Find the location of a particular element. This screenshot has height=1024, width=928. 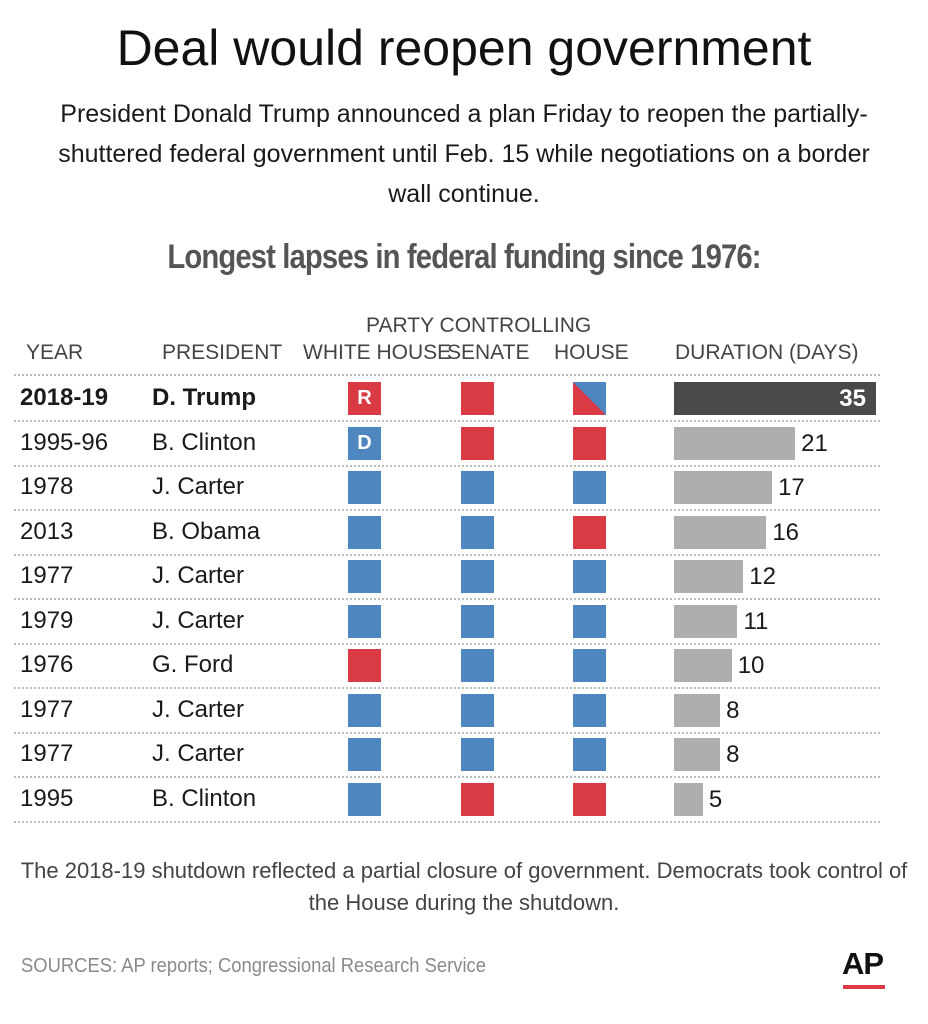

duration-label: 21 is located at coordinates (814, 443).